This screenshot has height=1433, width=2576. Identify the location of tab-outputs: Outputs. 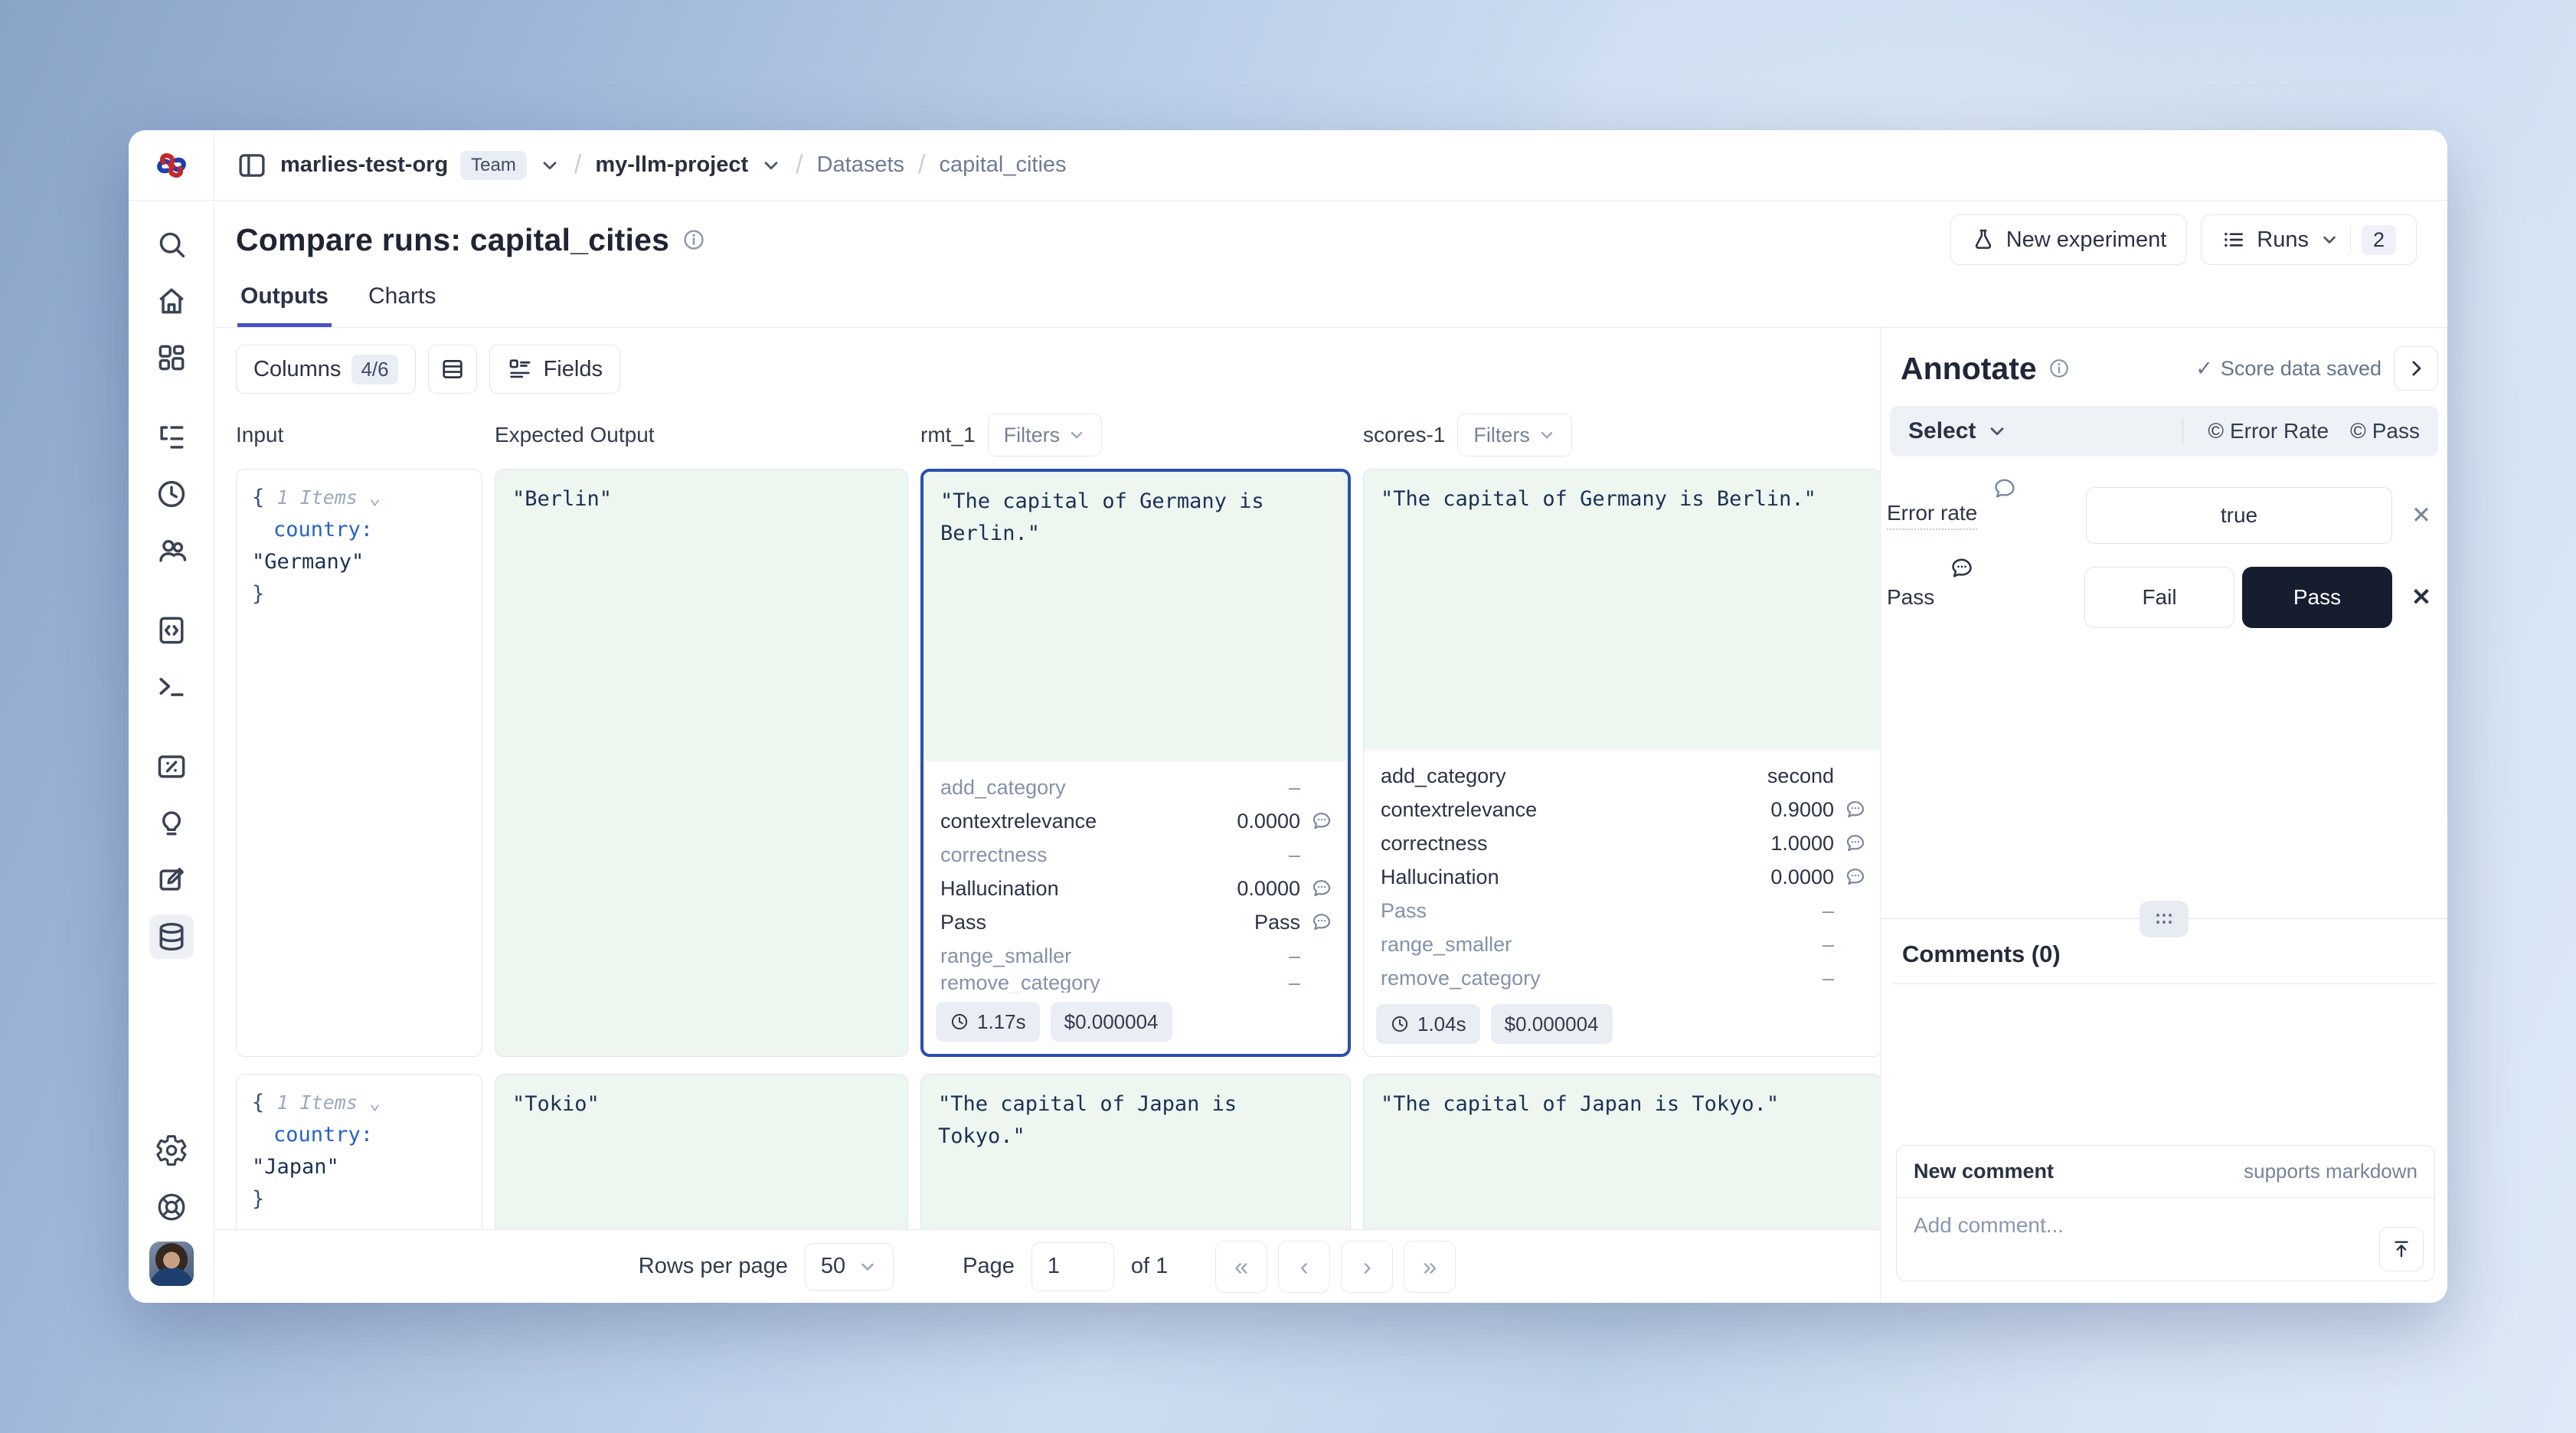
(284, 303).